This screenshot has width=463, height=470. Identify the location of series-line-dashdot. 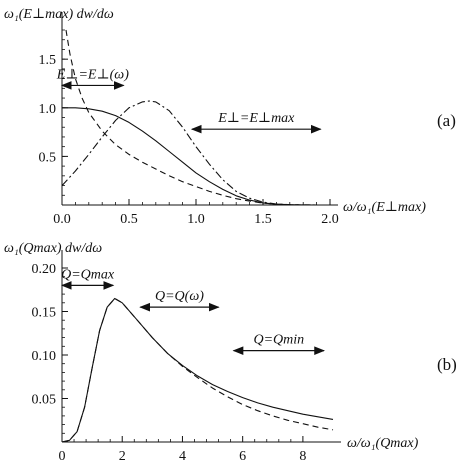
(195, 153).